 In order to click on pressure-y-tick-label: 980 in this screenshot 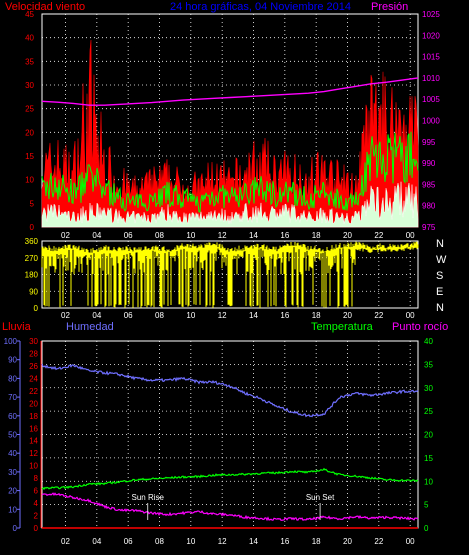, I will do `click(429, 206)`.